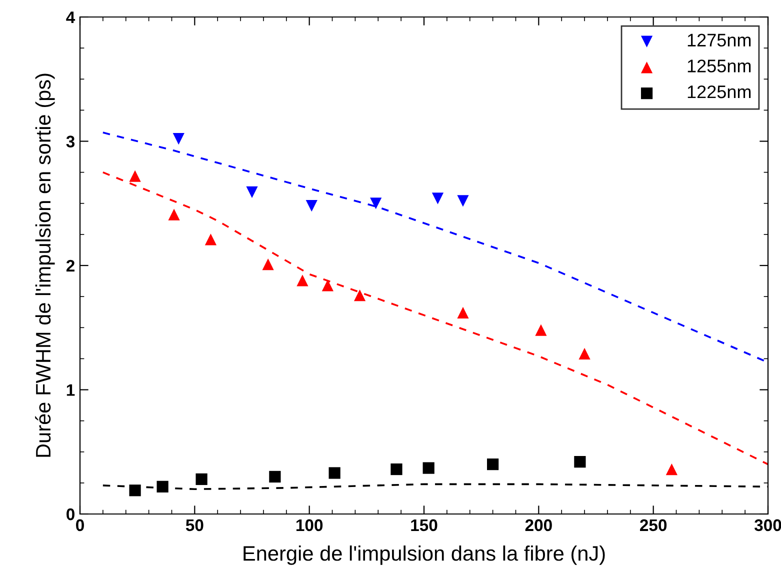  What do you see at coordinates (70, 514) in the screenshot?
I see `y-tick-label: 0` at bounding box center [70, 514].